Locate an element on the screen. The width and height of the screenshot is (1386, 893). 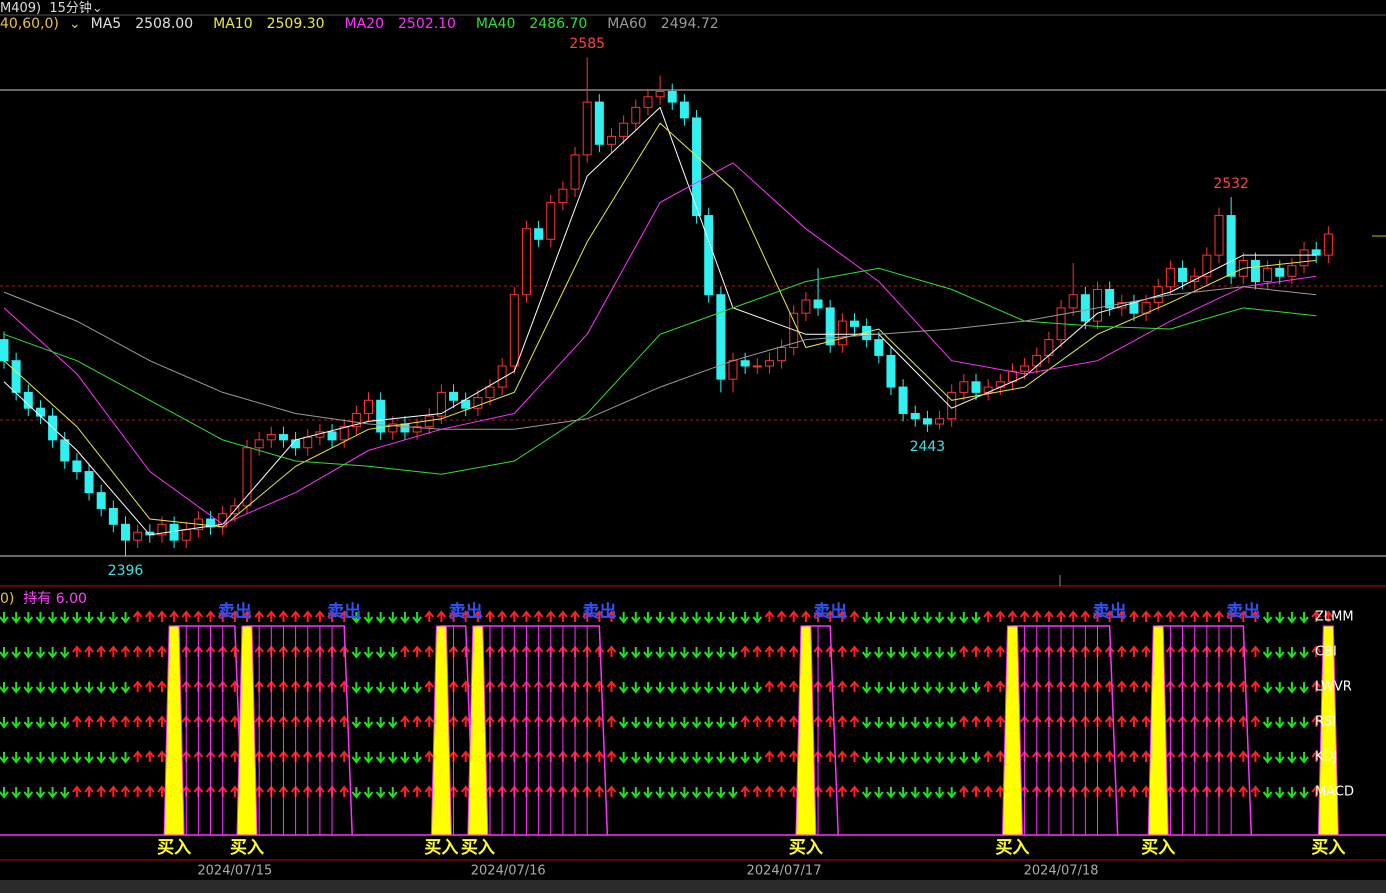
holding: 持有 6.00 is located at coordinates (55, 599).